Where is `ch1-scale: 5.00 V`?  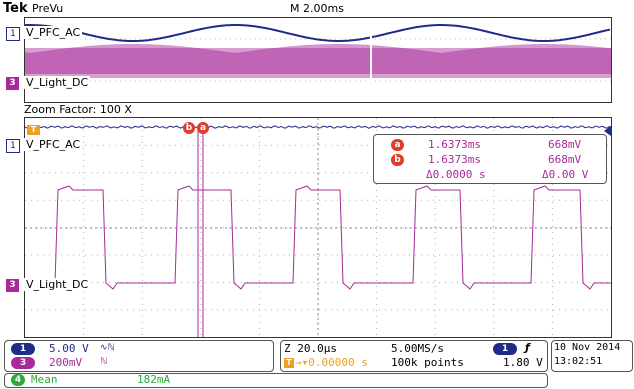
ch1-scale: 5.00 V is located at coordinates (69, 348).